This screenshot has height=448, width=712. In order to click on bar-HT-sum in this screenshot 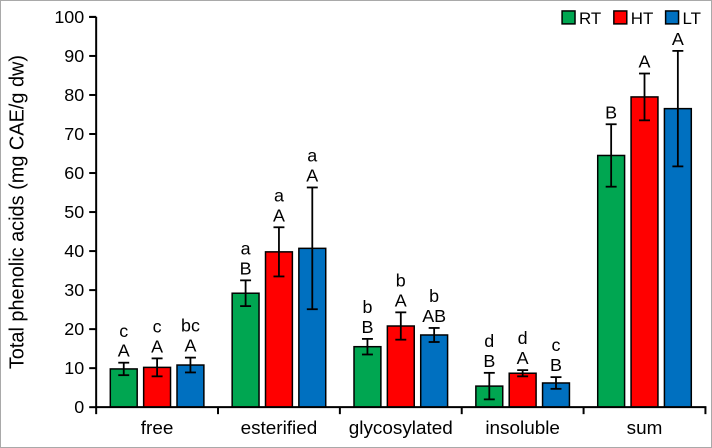, I will do `click(644, 252)`.